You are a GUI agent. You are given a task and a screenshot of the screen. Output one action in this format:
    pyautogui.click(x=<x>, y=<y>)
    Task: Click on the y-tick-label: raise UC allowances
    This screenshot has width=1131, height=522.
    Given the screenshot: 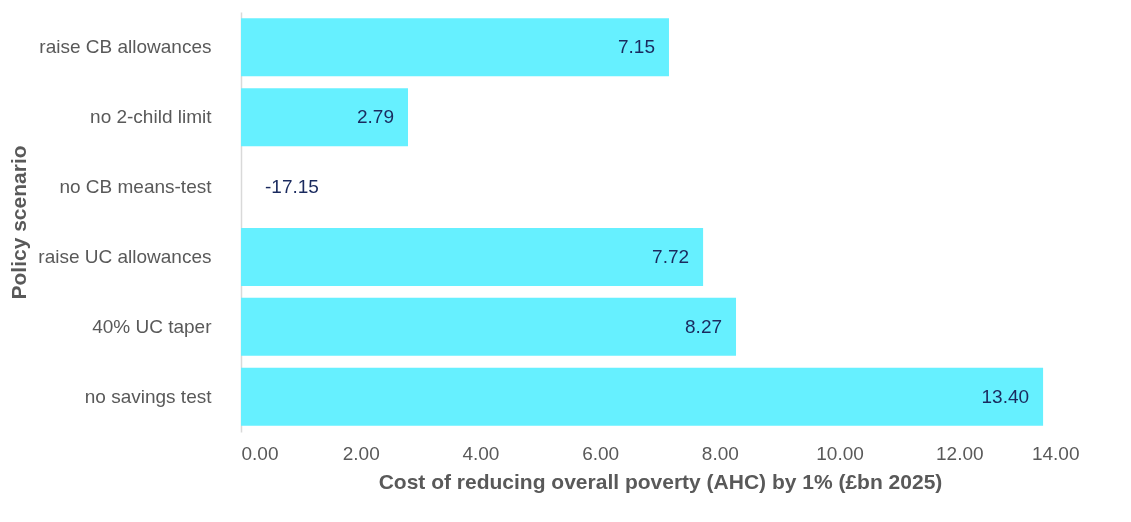 What is the action you would take?
    pyautogui.click(x=125, y=256)
    